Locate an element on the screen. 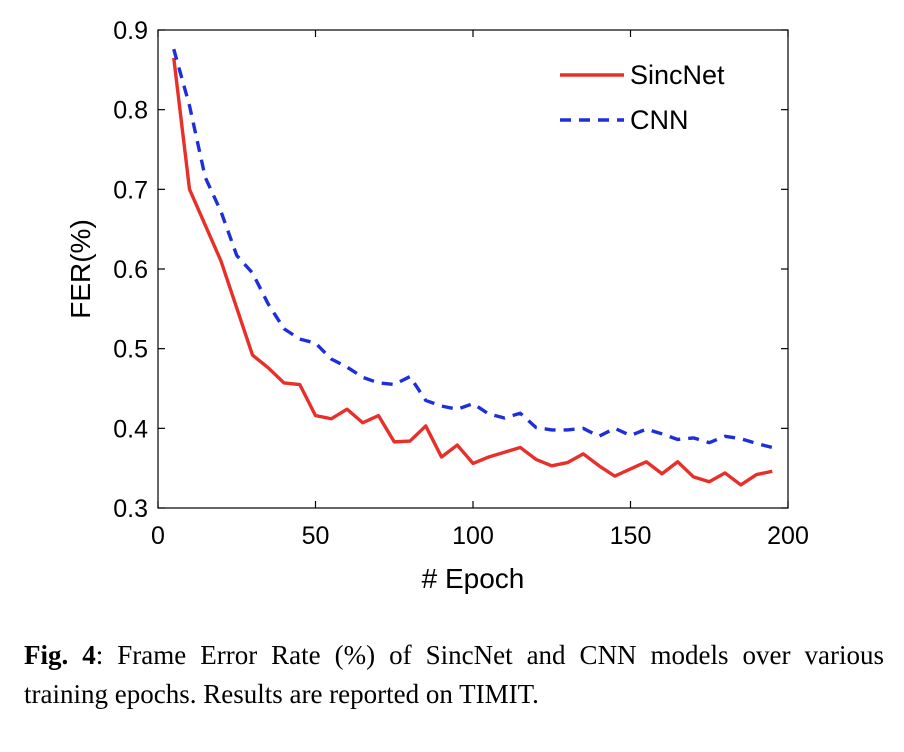 The image size is (904, 752). x-tick-label: 200 is located at coordinates (788, 536).